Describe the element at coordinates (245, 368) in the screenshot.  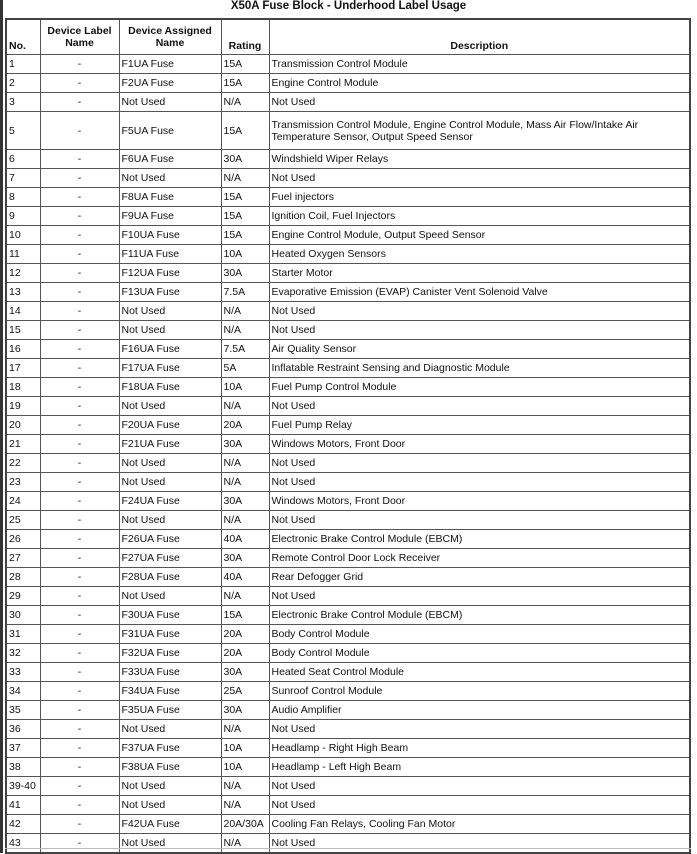
I see `cell-rating: 5A` at that location.